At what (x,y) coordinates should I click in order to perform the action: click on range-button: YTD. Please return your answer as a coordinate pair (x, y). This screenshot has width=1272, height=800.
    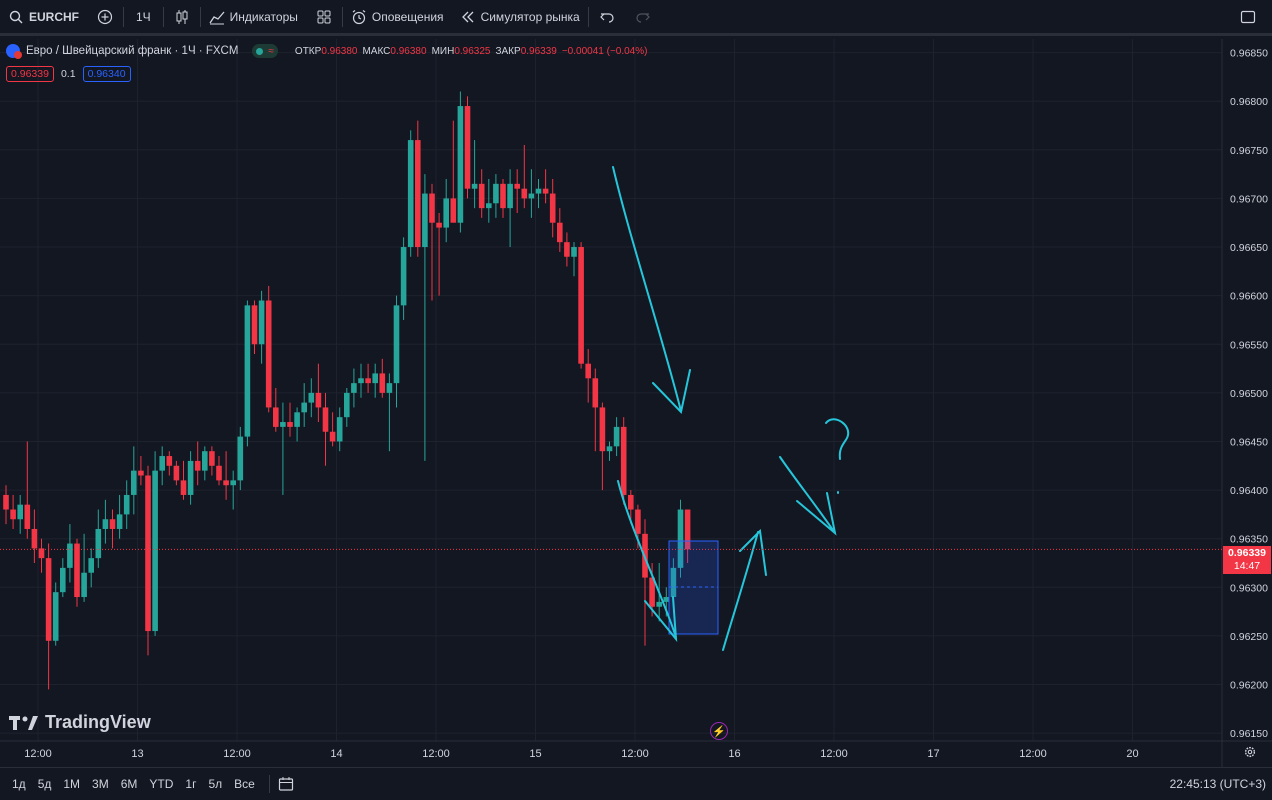
    Looking at the image, I should click on (161, 784).